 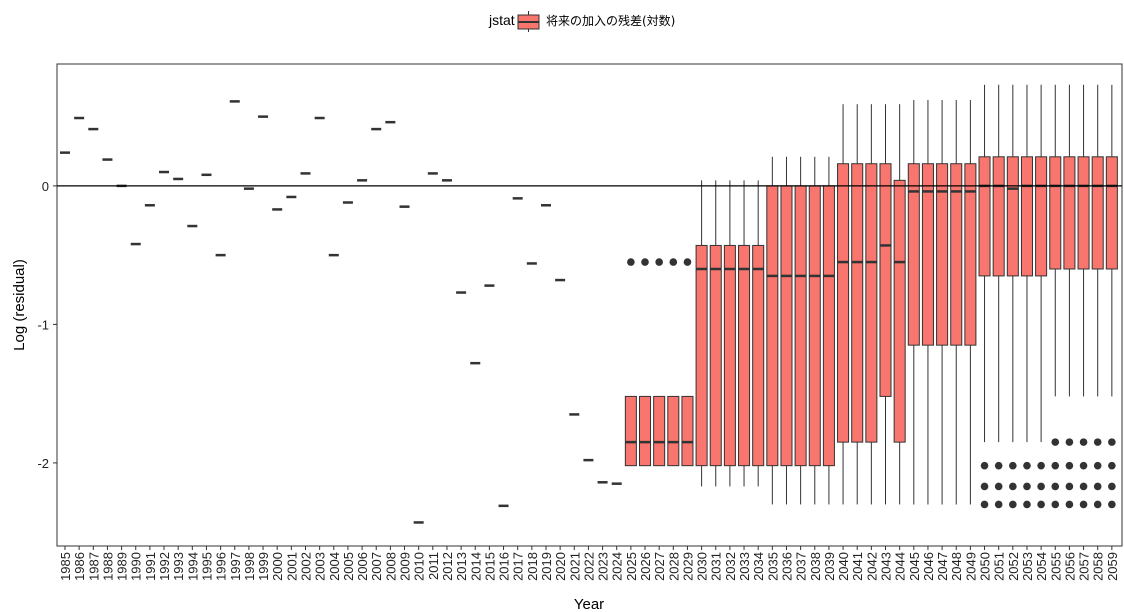 I want to click on x-axis-title: Year, so click(x=589, y=604).